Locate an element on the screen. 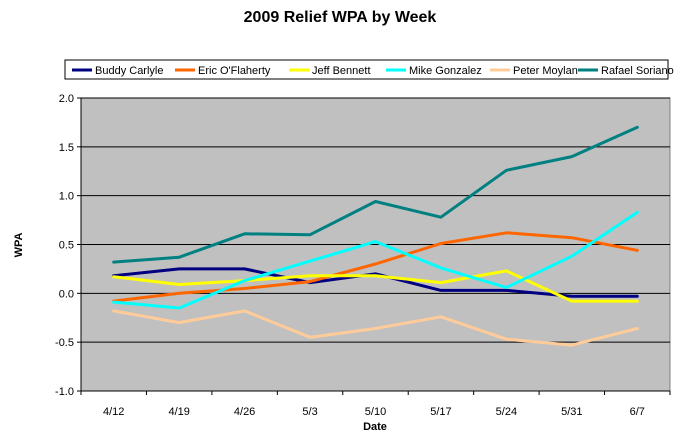 This screenshot has width=680, height=440. legend-label: Peter Moylan is located at coordinates (545, 71).